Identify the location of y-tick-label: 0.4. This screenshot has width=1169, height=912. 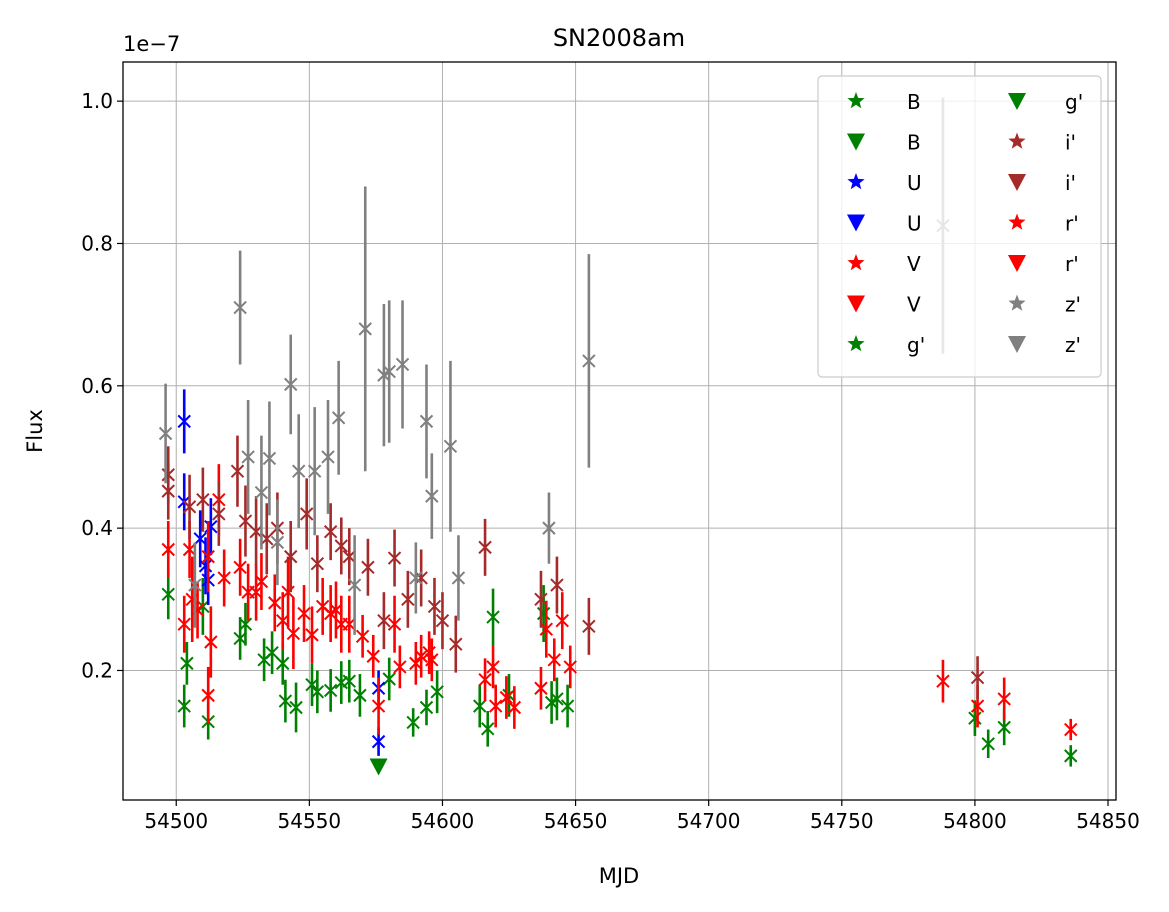
(97, 528).